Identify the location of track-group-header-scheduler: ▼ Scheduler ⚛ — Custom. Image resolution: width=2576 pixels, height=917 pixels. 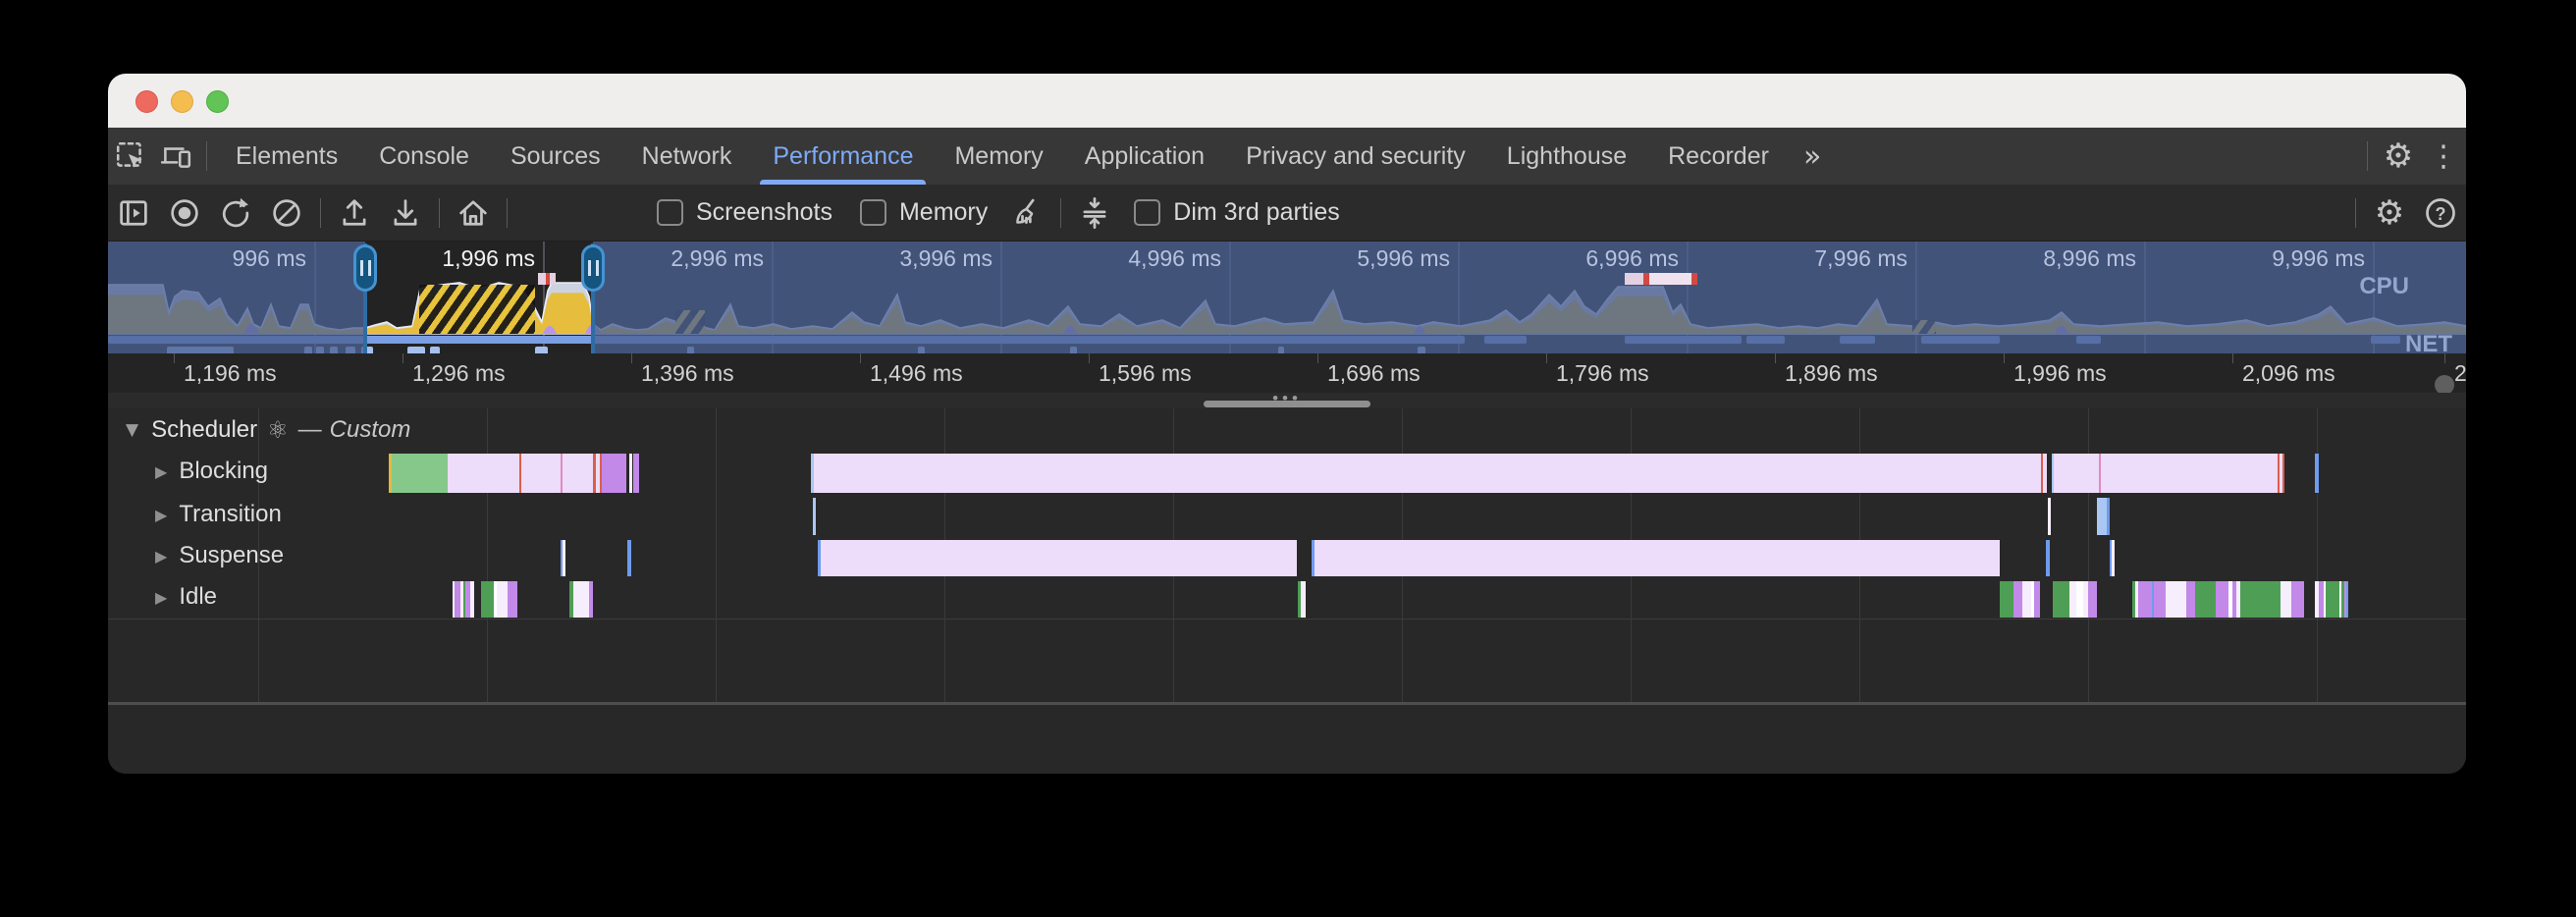
(268, 430).